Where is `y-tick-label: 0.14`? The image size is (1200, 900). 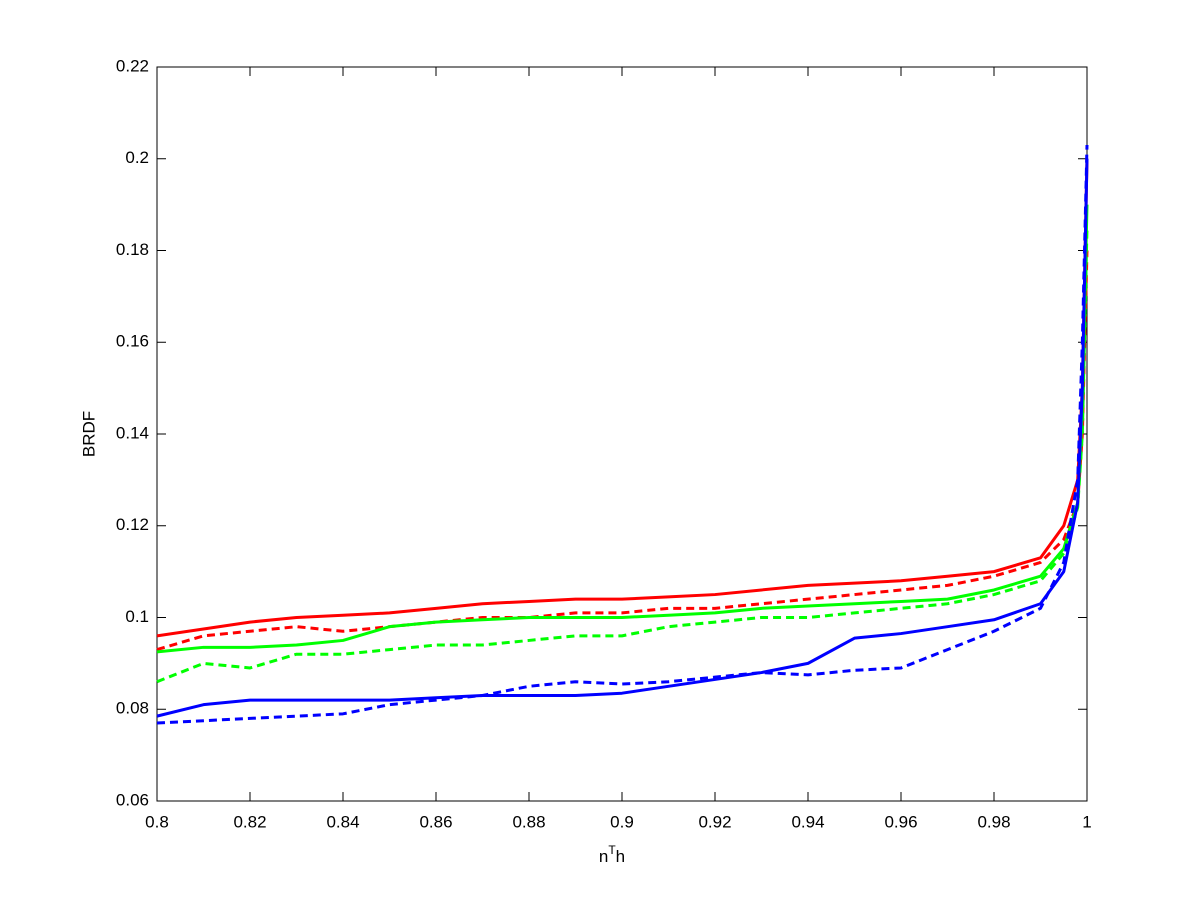 y-tick-label: 0.14 is located at coordinates (132, 432).